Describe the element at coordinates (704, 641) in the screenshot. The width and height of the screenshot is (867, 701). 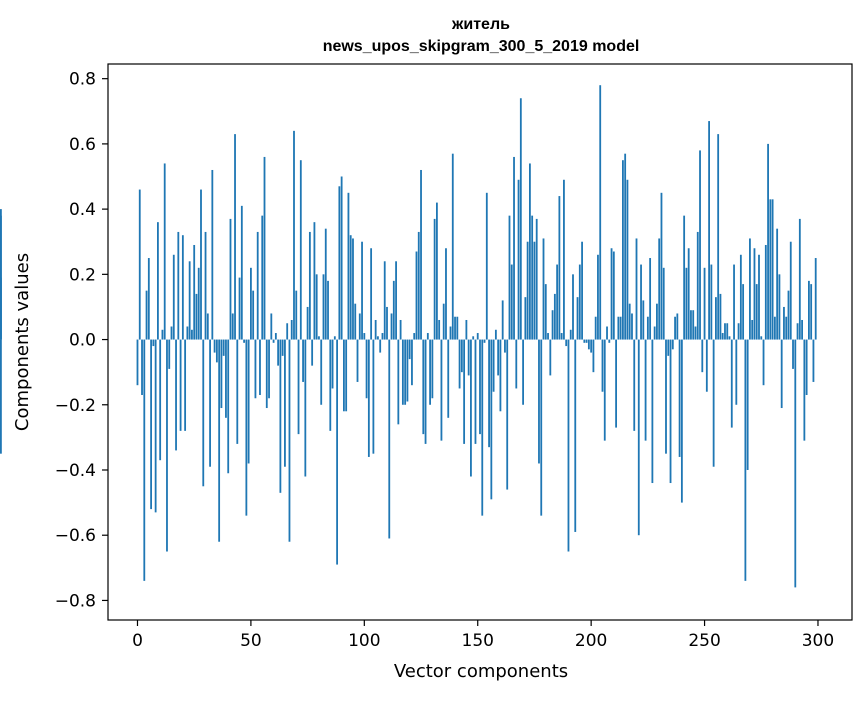
I see `x-tick-label: 250` at that location.